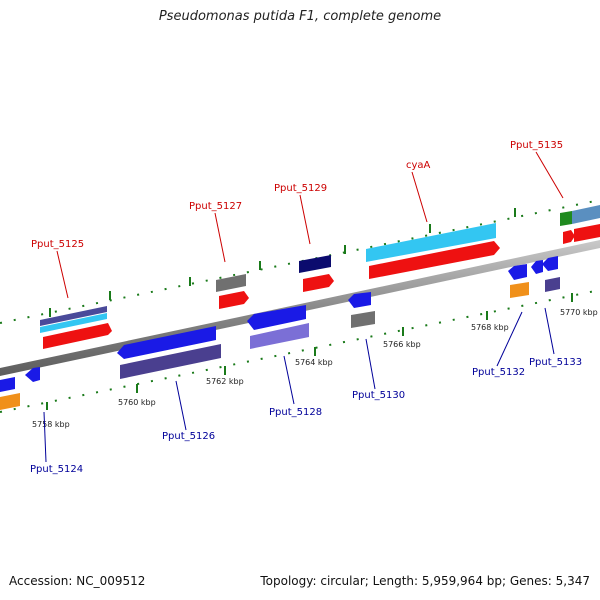 The width and height of the screenshot is (600, 600). What do you see at coordinates (166, 342) in the screenshot?
I see `gene-pput-5126-cds` at bounding box center [166, 342].